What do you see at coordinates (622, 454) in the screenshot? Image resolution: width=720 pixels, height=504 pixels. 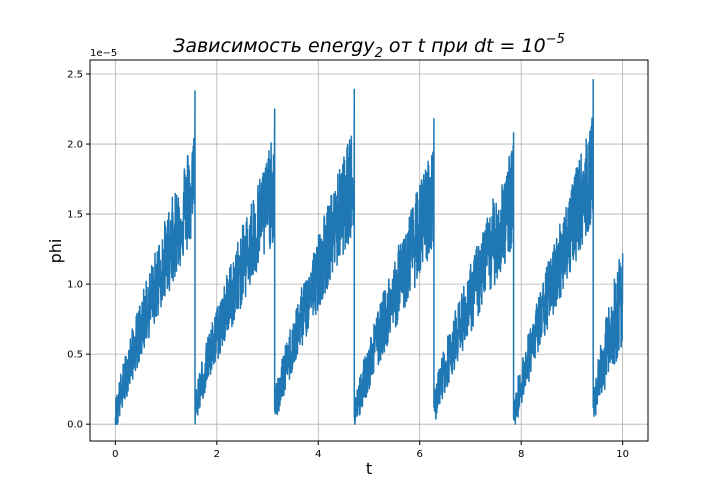 I see `x-tick-label: 10` at bounding box center [622, 454].